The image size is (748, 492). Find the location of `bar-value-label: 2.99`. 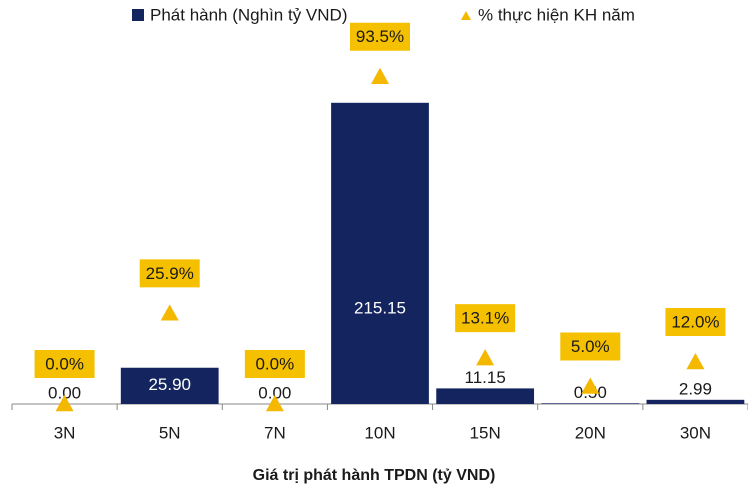

bar-value-label: 2.99 is located at coordinates (695, 388).